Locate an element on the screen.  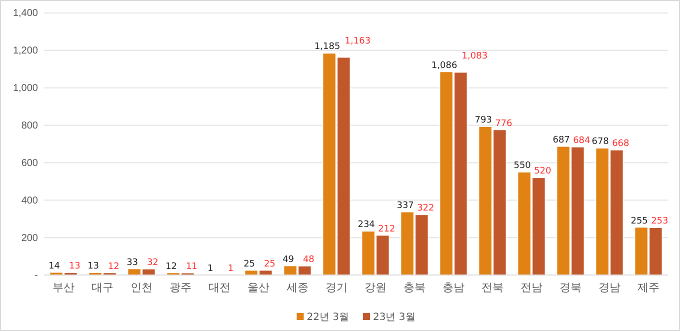
data-label: 1,163 is located at coordinates (357, 41).